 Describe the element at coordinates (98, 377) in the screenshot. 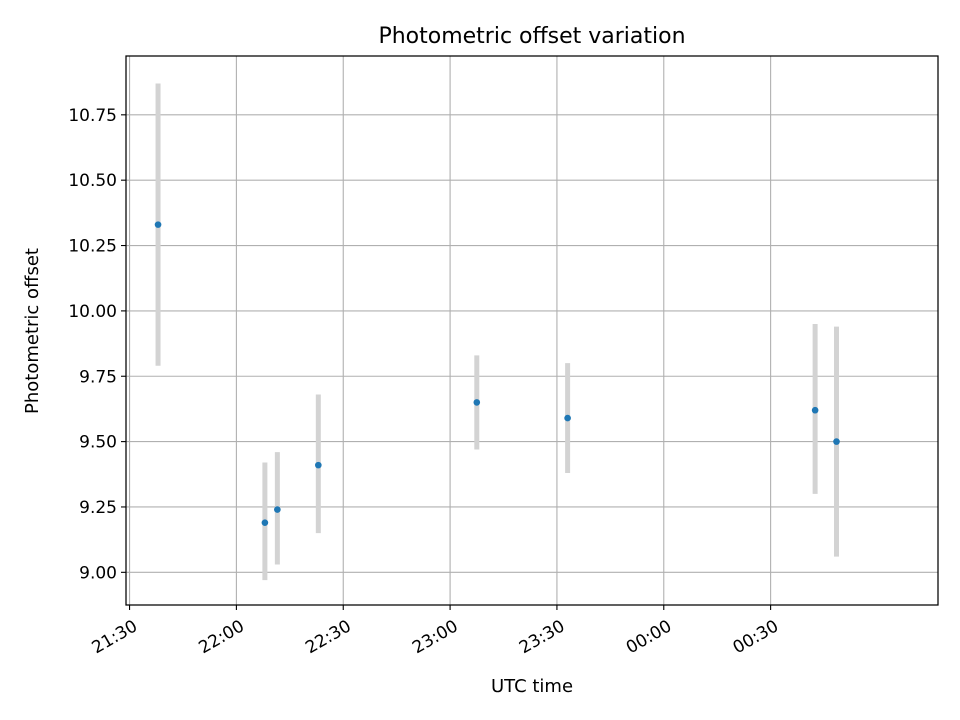

I see `y-tick-label: 9.75` at that location.